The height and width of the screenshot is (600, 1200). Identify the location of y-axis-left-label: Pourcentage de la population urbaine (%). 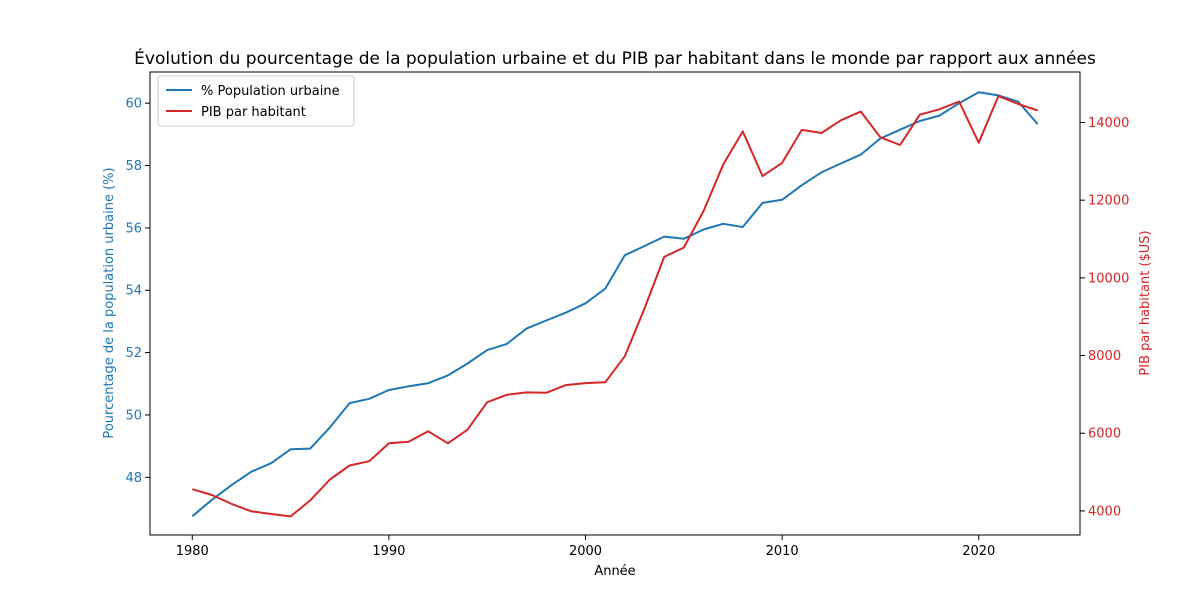
(109, 302).